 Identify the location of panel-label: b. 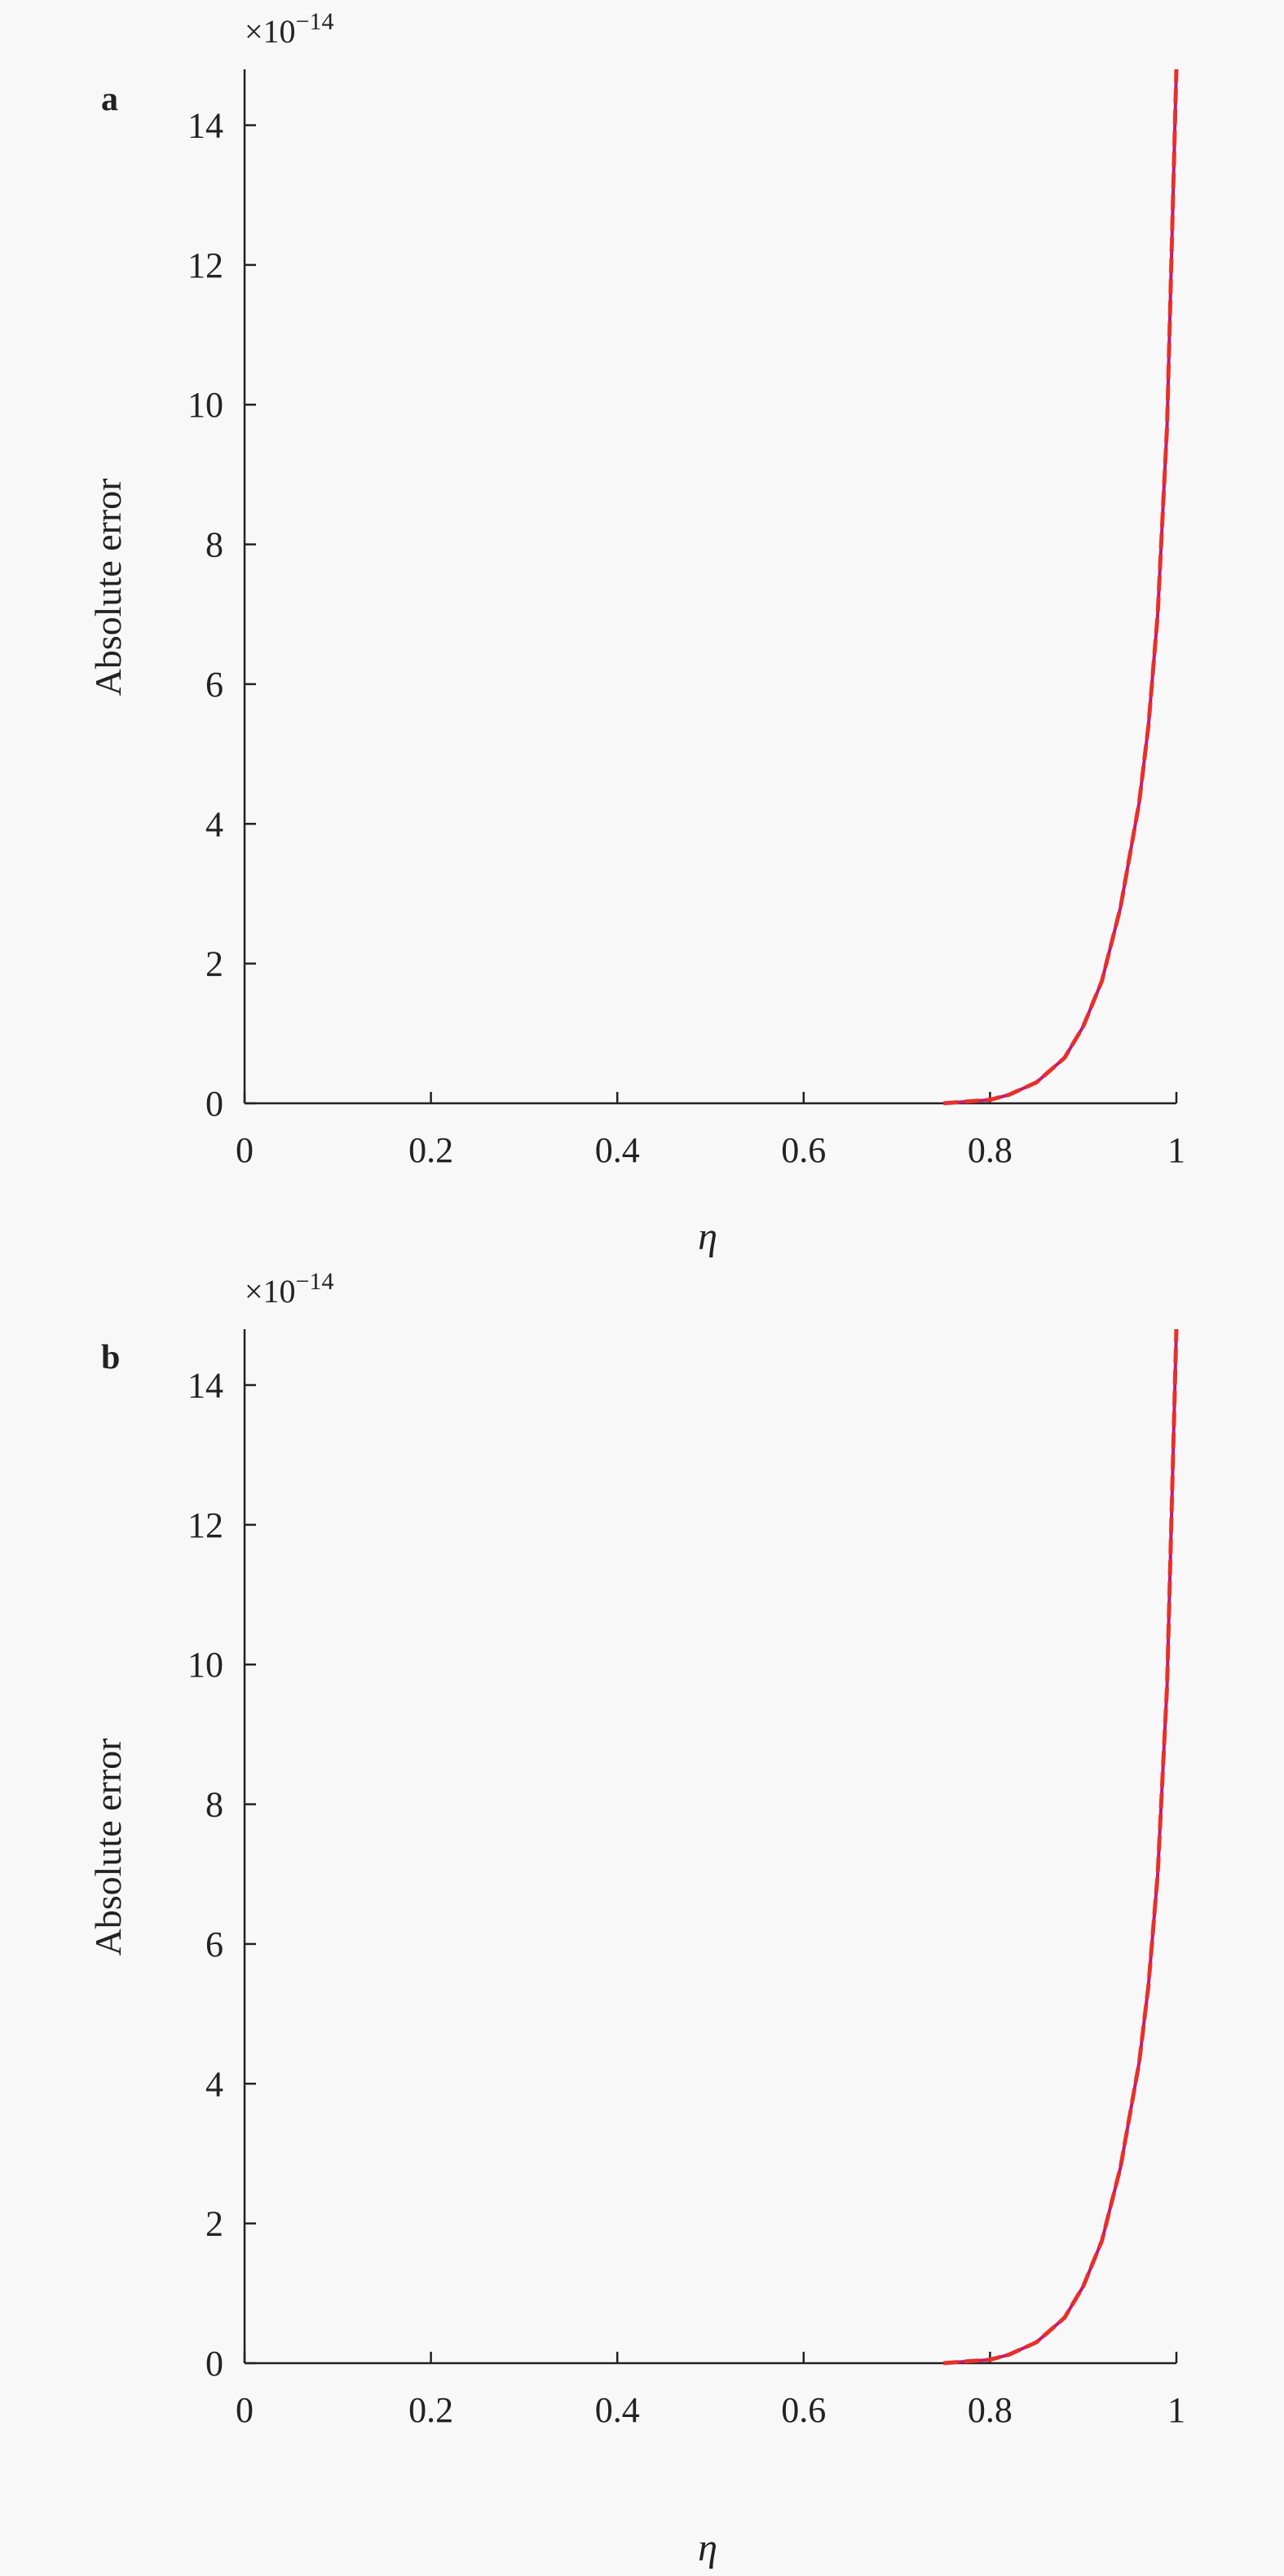
(110, 1357).